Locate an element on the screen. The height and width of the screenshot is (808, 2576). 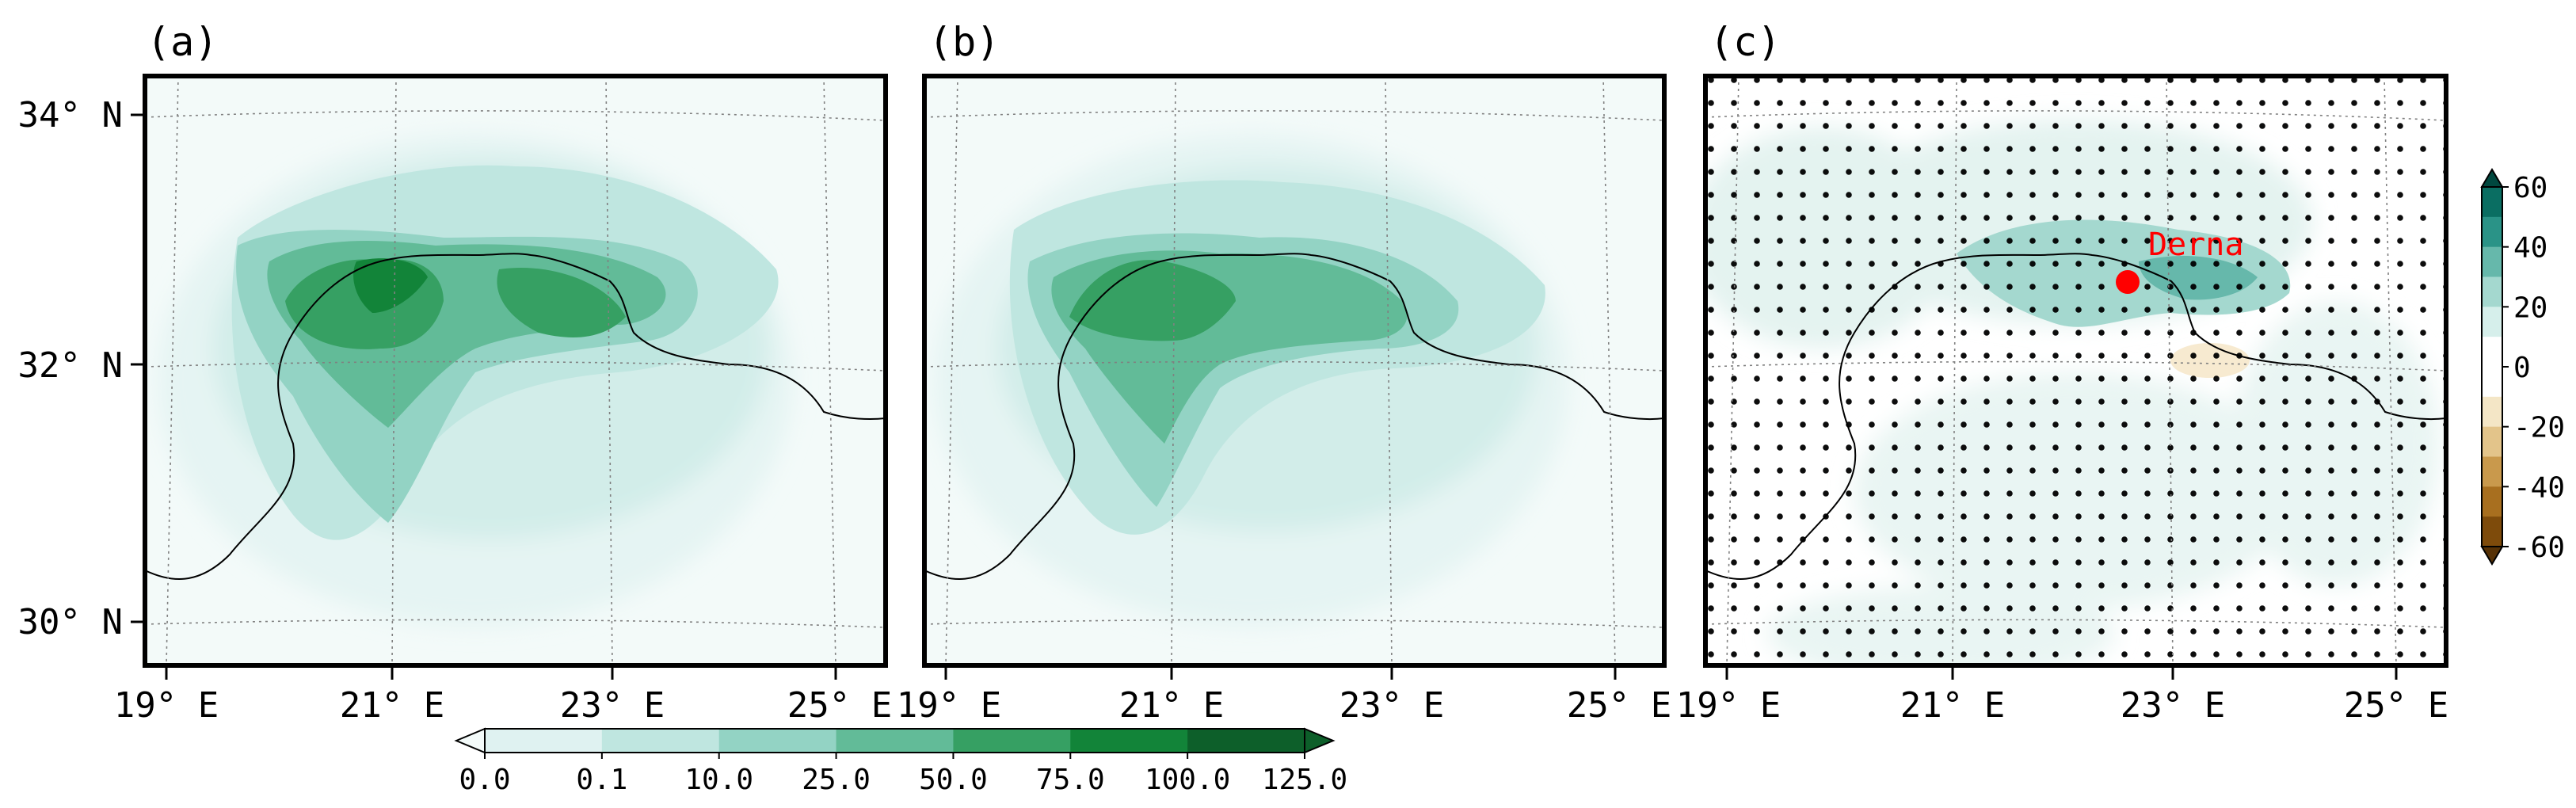
colorbar-right-extend-low is located at coordinates (2492, 556).